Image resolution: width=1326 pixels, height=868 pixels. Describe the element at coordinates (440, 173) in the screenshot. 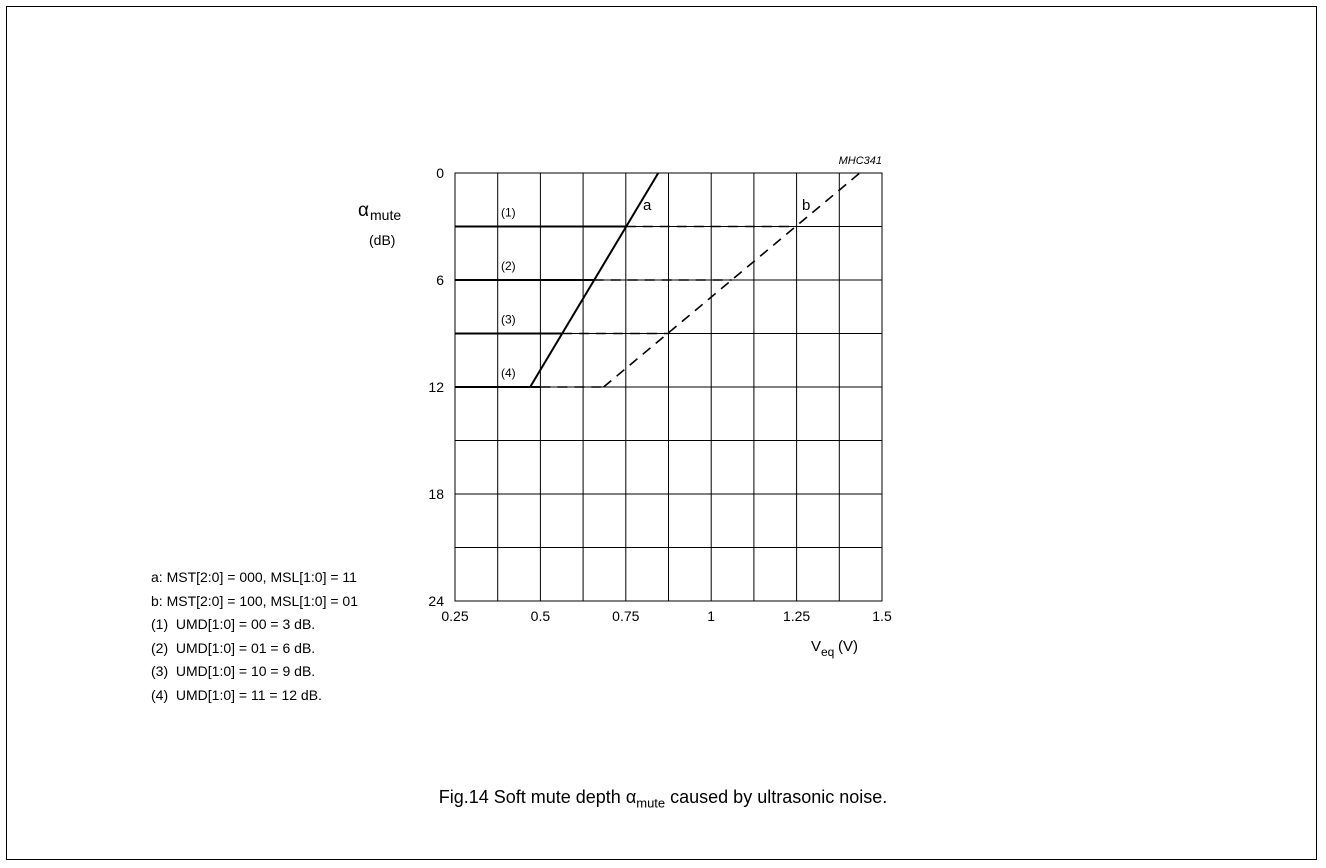

I see `y-tick-label: 0` at that location.